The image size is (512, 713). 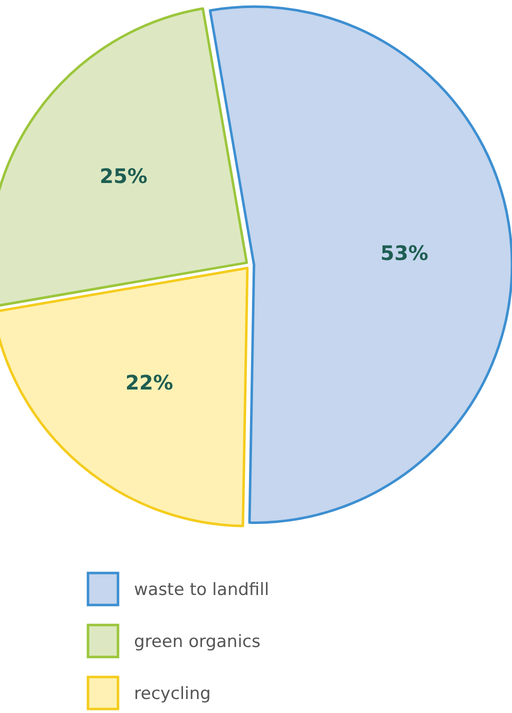 I want to click on legend-label: green organics, so click(x=197, y=642).